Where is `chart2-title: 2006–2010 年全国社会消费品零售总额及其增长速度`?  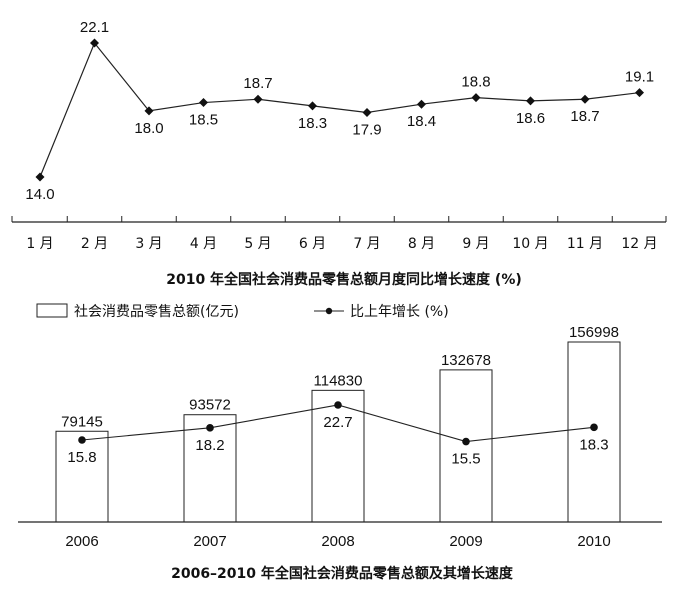 chart2-title: 2006–2010 年全国社会消费品零售总额及其增长速度 is located at coordinates (342, 573).